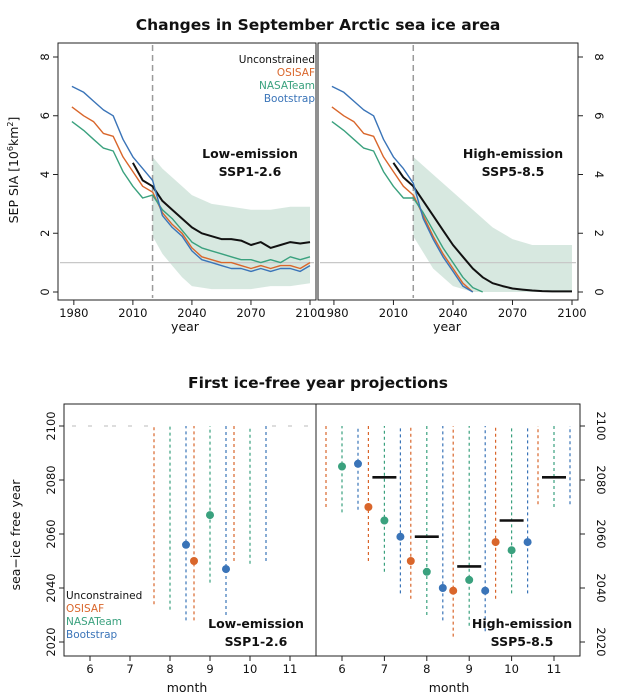  What do you see at coordinates (185, 326) in the screenshot?
I see `top-left-x-axis-label: year` at bounding box center [185, 326].